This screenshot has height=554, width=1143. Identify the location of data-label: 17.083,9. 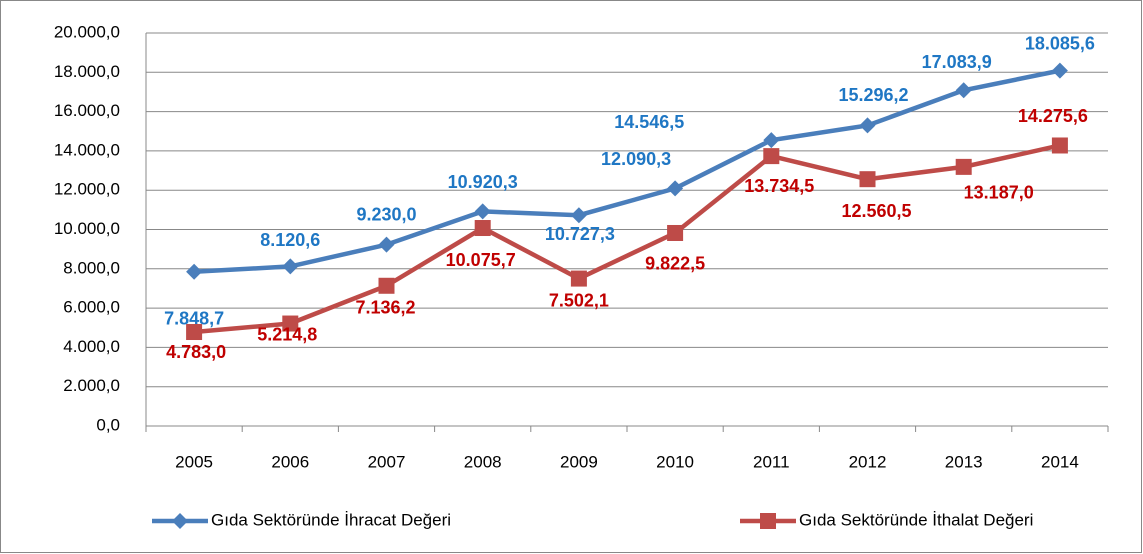
(957, 62).